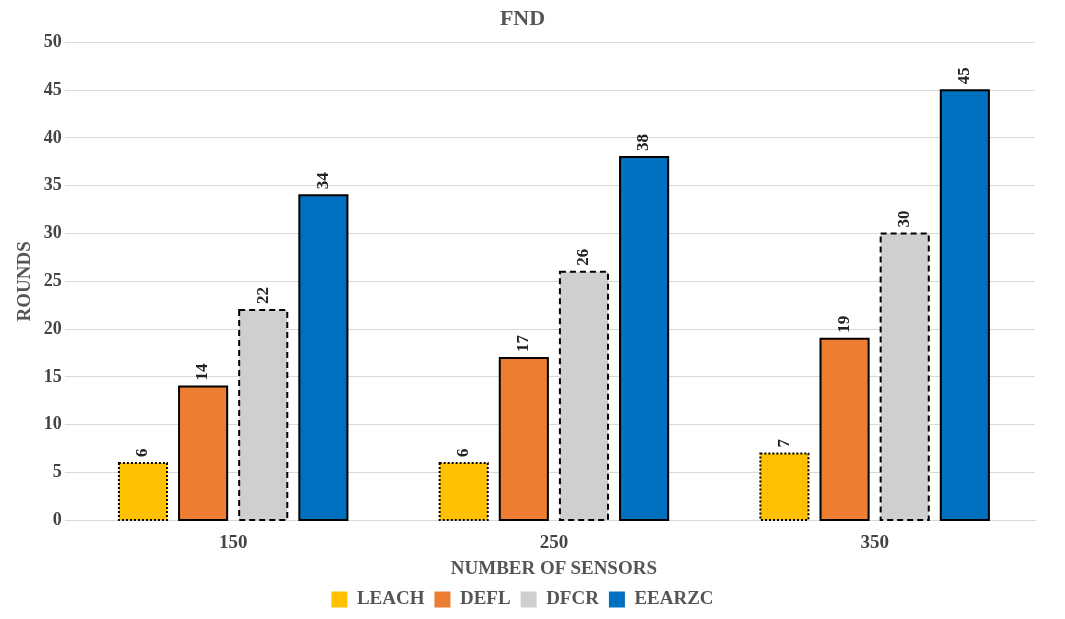 This screenshot has width=1065, height=619. I want to click on x-axis-title: NUMBER OF SENSORS, so click(554, 567).